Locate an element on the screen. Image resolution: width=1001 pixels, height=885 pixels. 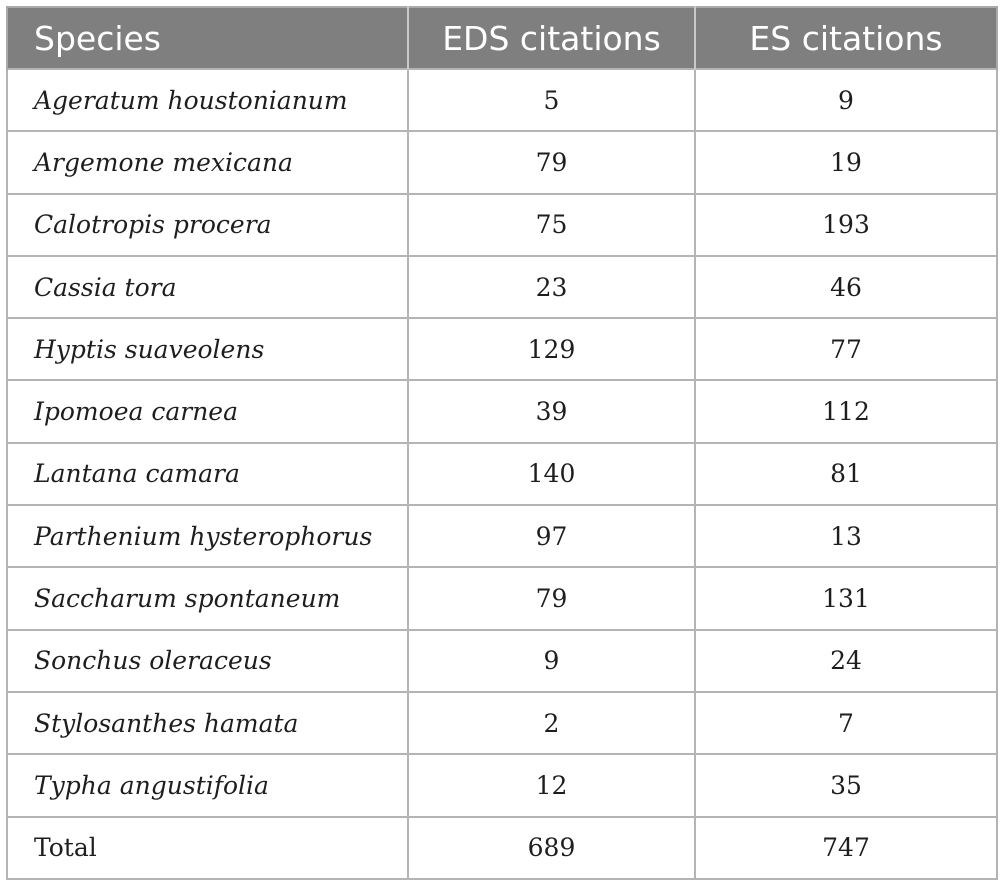
header-row: Species EDS citations ES citations is located at coordinates (502, 37).